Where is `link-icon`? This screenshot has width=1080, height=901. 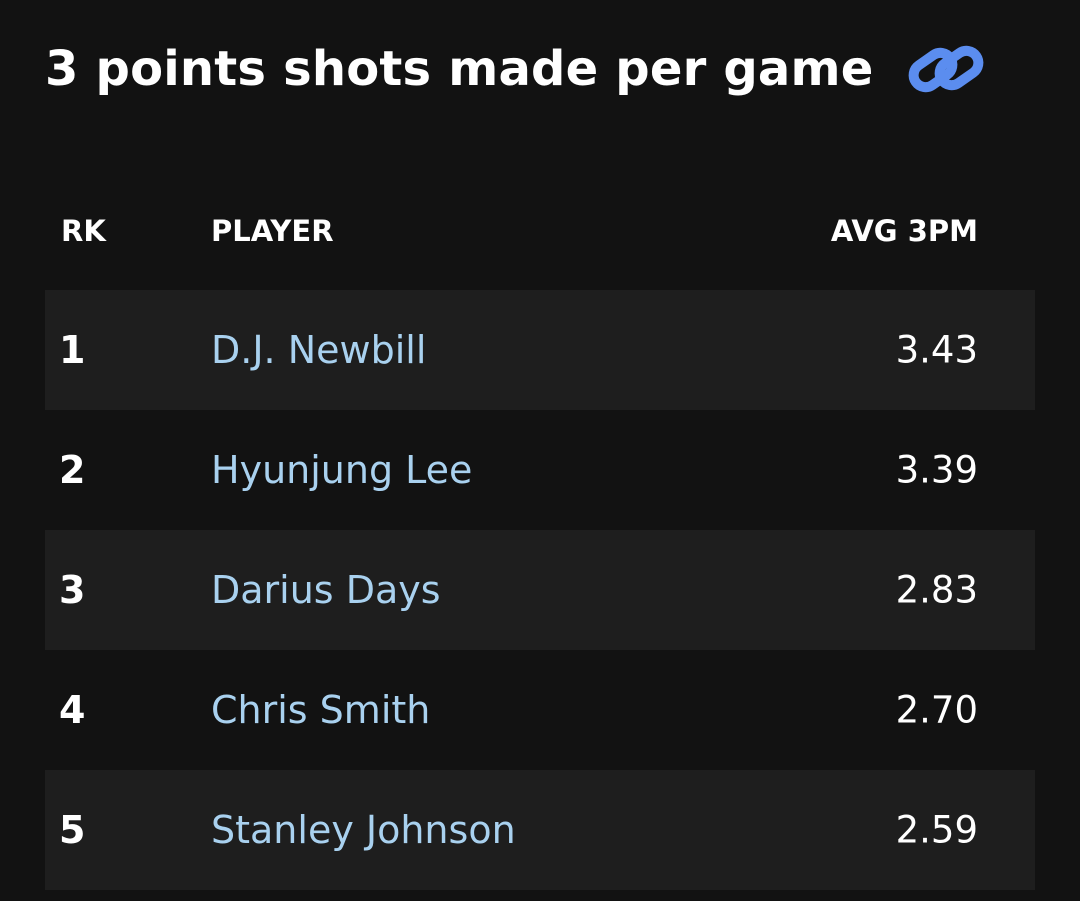 link-icon is located at coordinates (945, 69).